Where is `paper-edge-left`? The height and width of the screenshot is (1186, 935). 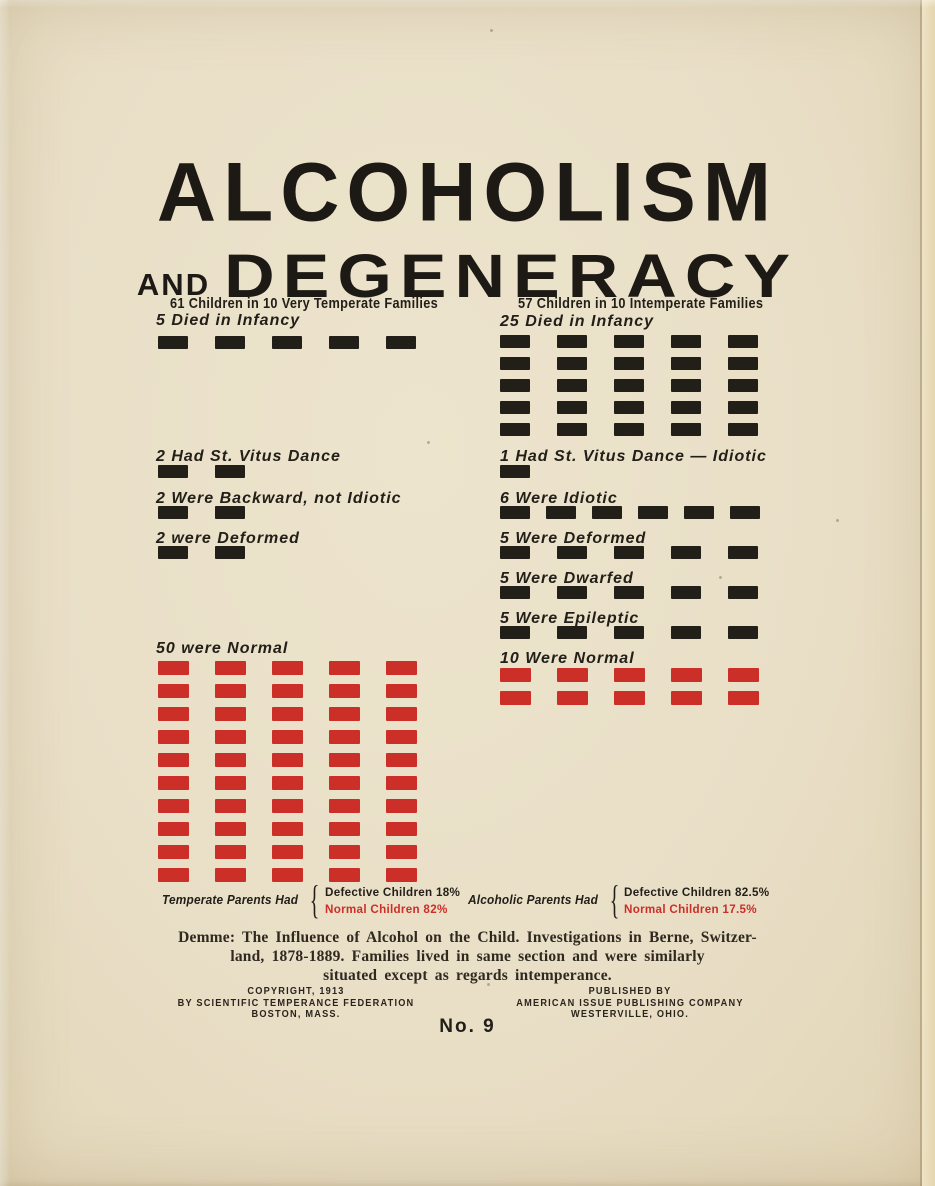
paper-edge-left is located at coordinates (5, 593).